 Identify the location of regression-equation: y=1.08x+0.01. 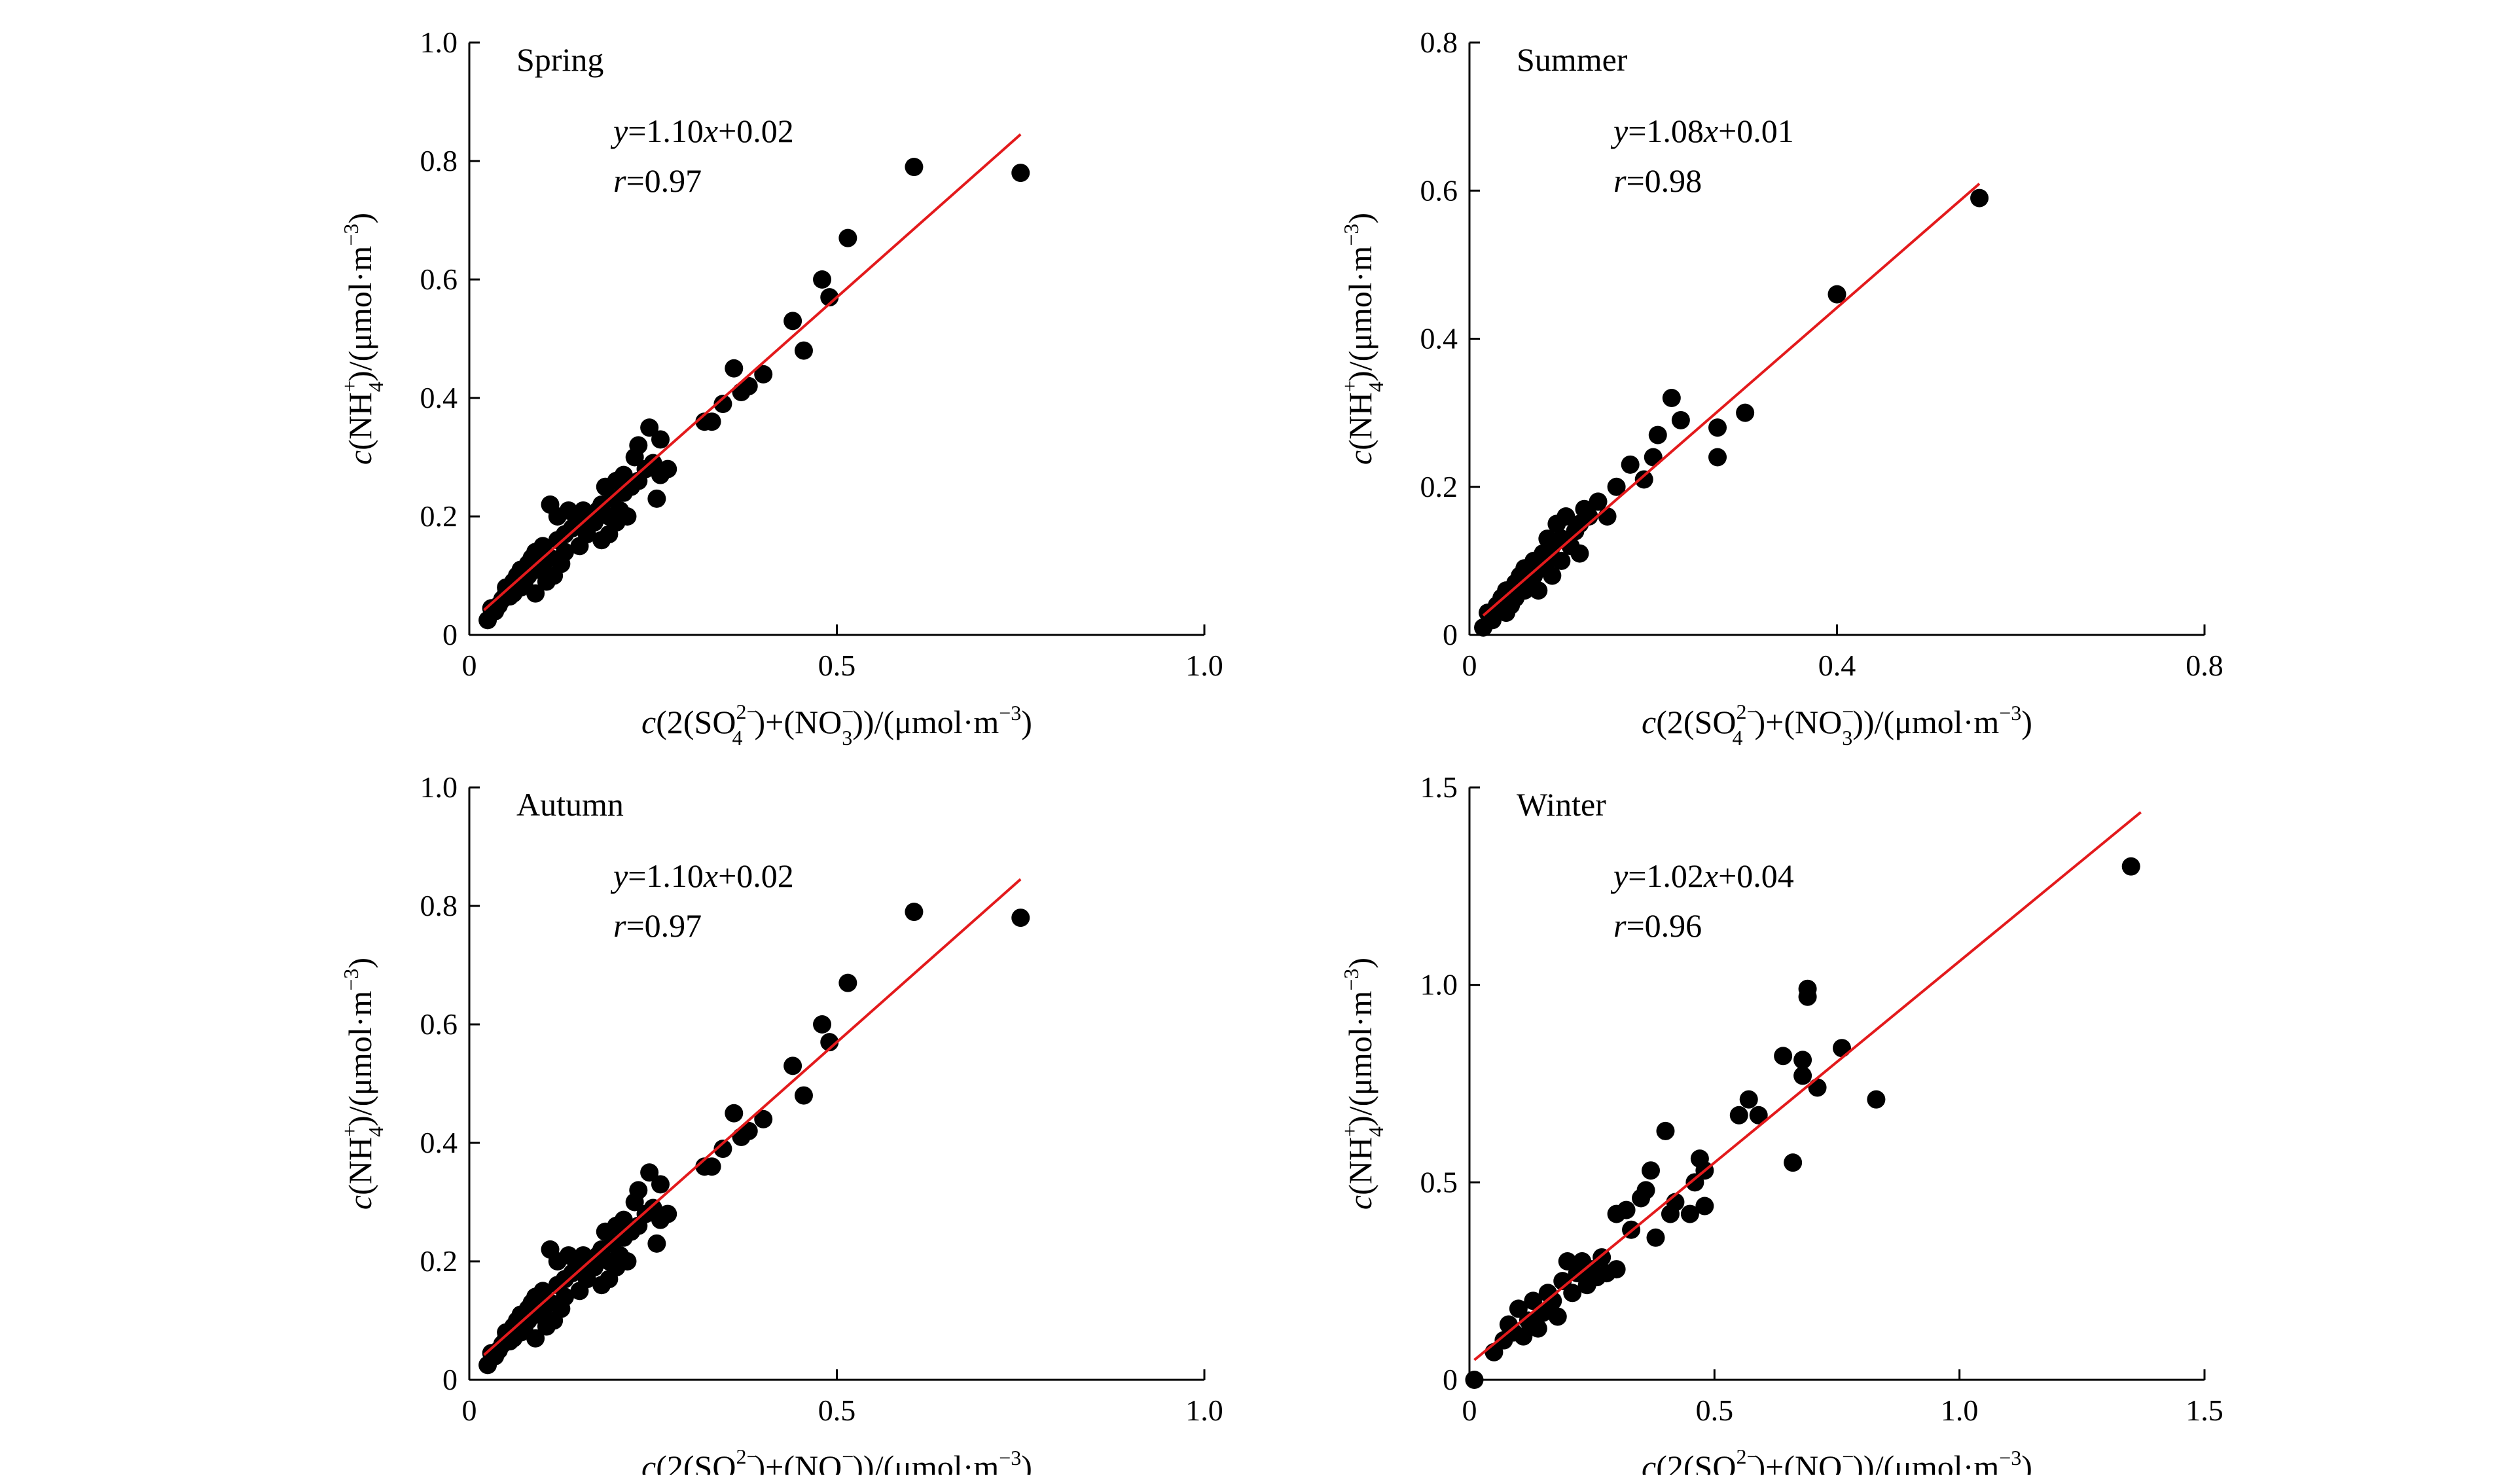
(1702, 131).